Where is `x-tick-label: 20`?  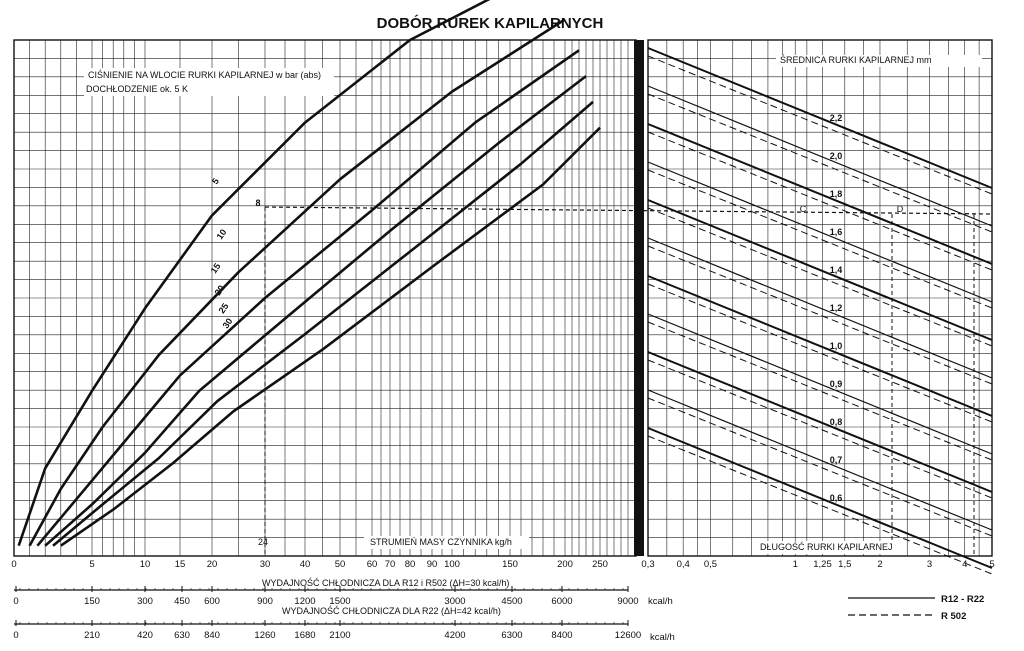 x-tick-label: 20 is located at coordinates (212, 564).